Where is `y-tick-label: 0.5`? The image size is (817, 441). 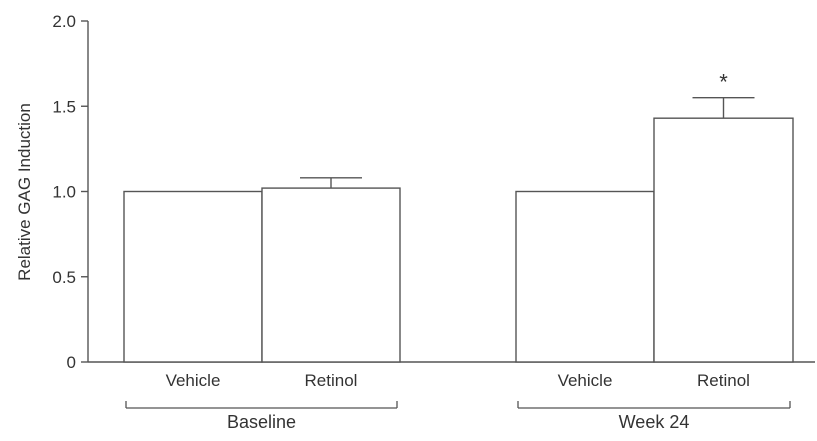
y-tick-label: 0.5 is located at coordinates (64, 277).